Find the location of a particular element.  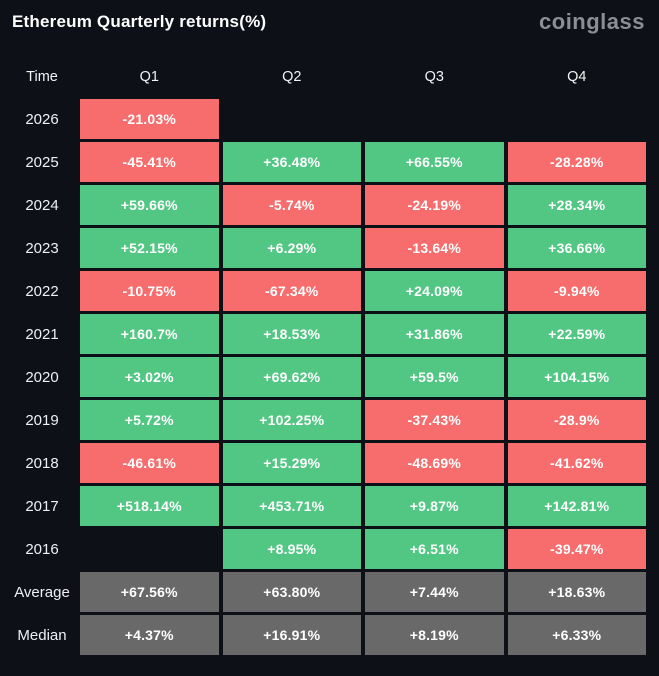

return-cell: -39.47% is located at coordinates (576, 549).